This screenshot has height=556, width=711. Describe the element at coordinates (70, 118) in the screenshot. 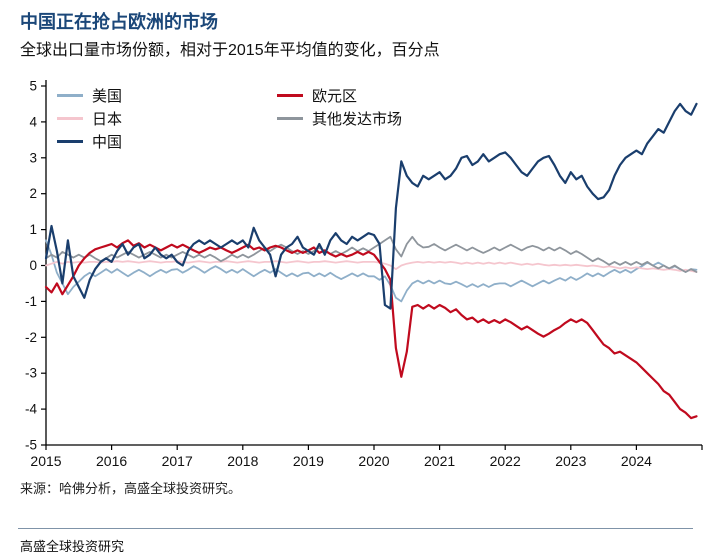

I see `legend-swatch-japan` at that location.